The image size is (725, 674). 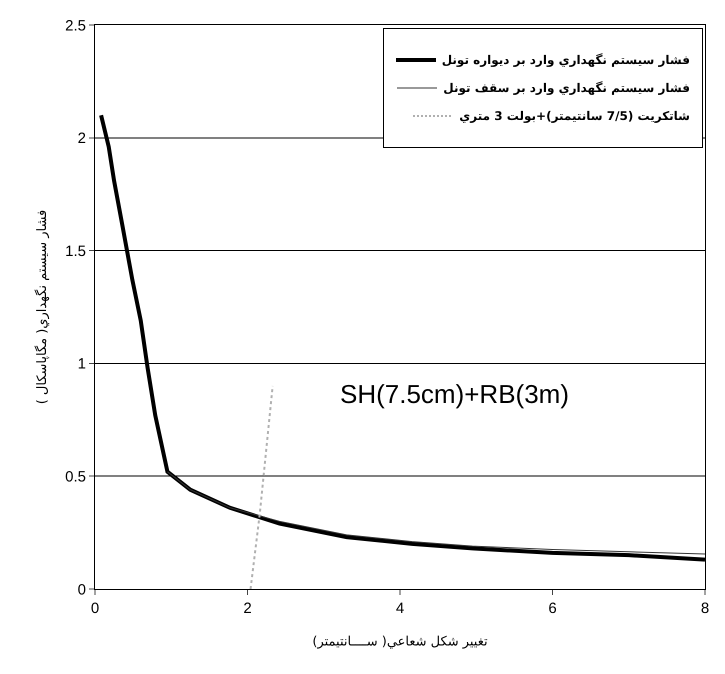 I want to click on legend-label: شاتكريت (7/5 سانتيمتر)+بولت 3 متري, so click(x=574, y=116).